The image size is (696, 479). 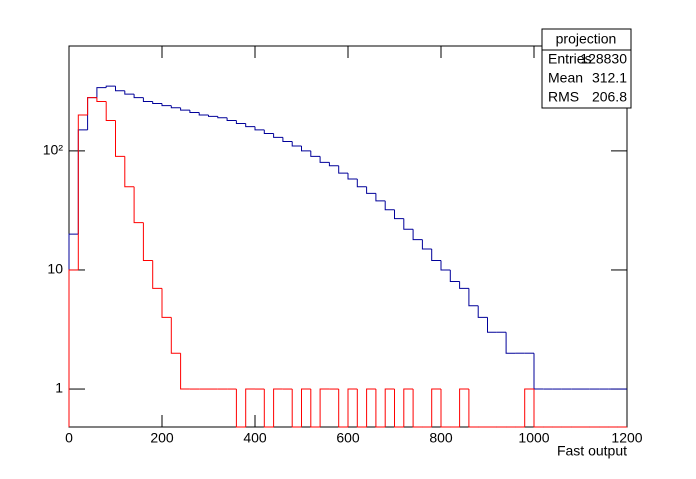 I want to click on stats-value: 312.1, so click(x=609, y=78).